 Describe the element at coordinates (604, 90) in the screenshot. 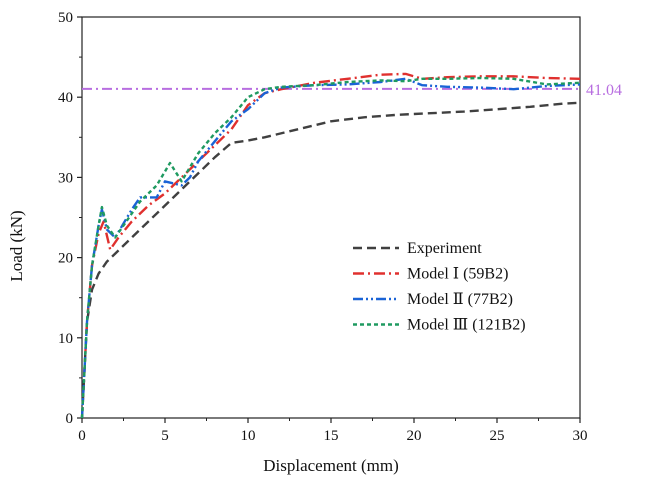

I see `reference-line-label: 41.04` at that location.